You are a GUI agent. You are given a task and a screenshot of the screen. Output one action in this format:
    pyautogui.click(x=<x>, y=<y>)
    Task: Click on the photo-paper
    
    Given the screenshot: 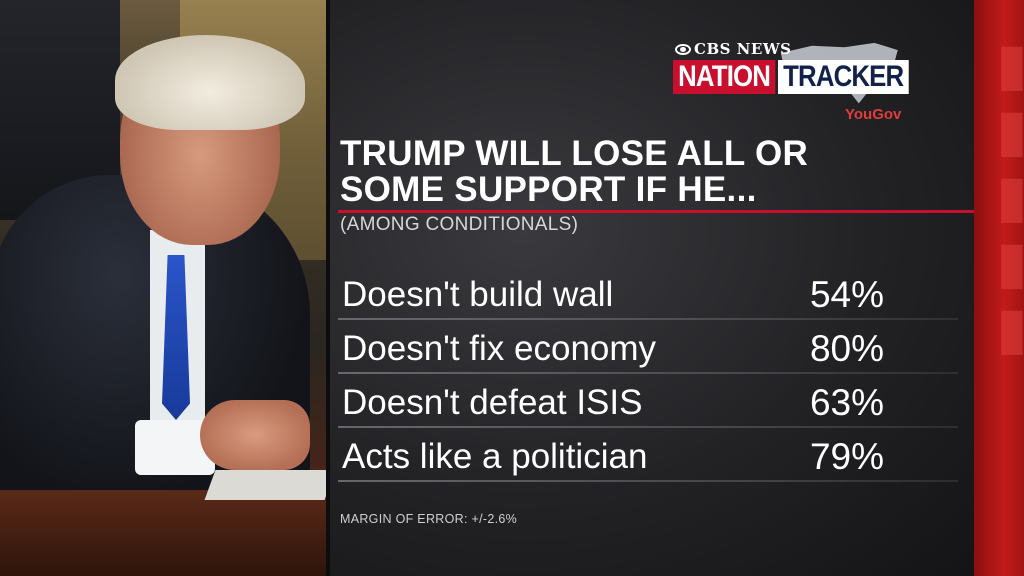 What is the action you would take?
    pyautogui.click(x=270, y=485)
    